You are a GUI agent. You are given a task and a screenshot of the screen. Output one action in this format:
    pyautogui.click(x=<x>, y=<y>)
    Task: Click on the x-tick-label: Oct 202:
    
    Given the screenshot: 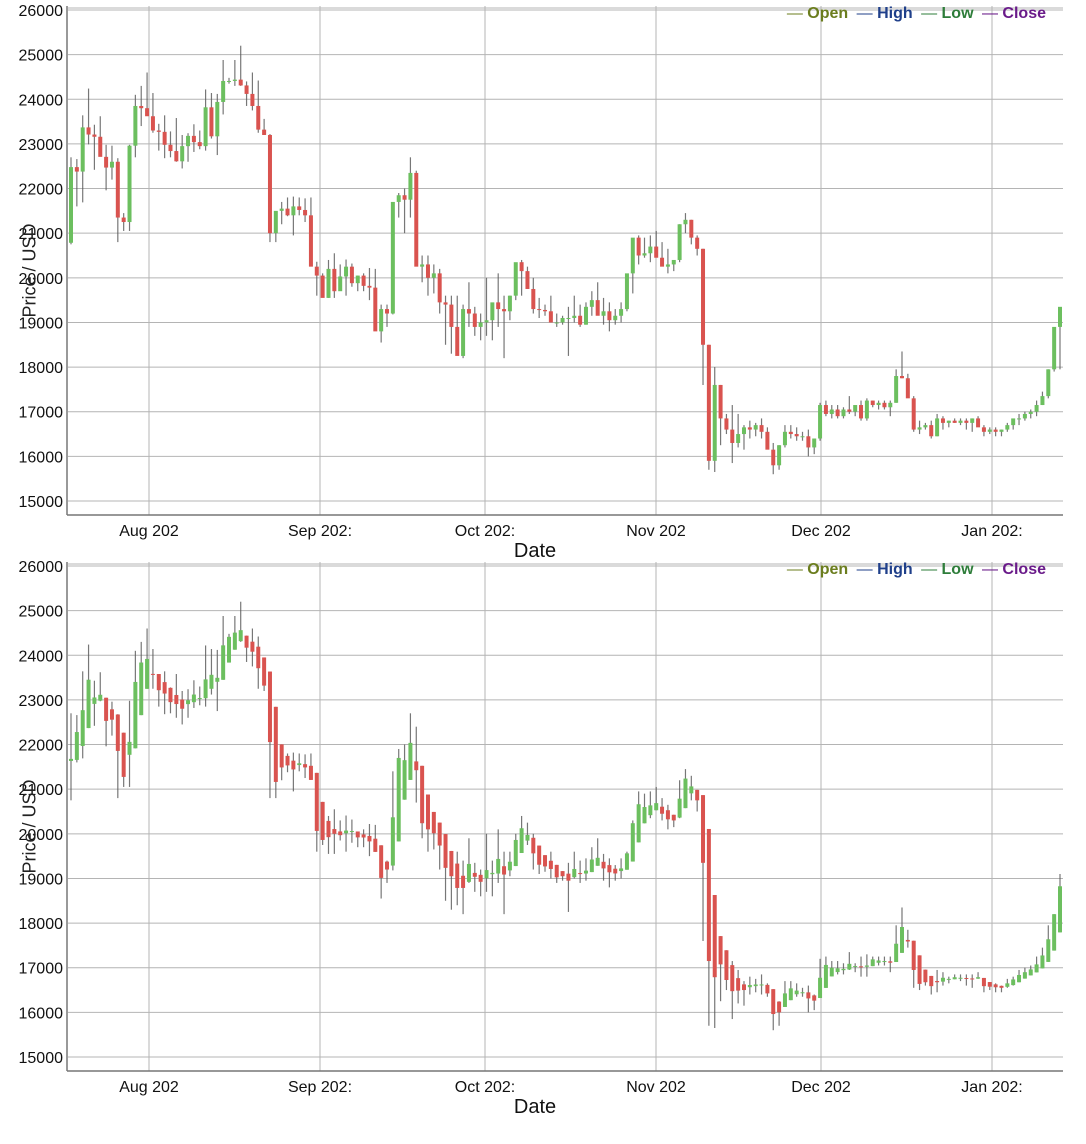 What is the action you would take?
    pyautogui.click(x=485, y=1087)
    